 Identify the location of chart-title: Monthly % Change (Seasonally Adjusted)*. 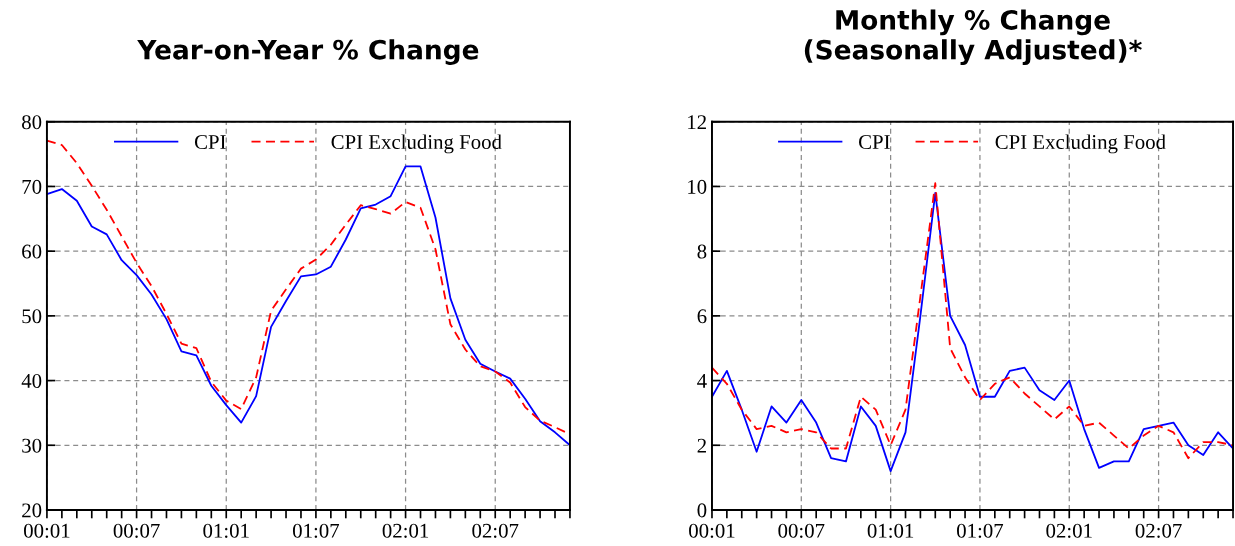
(973, 37).